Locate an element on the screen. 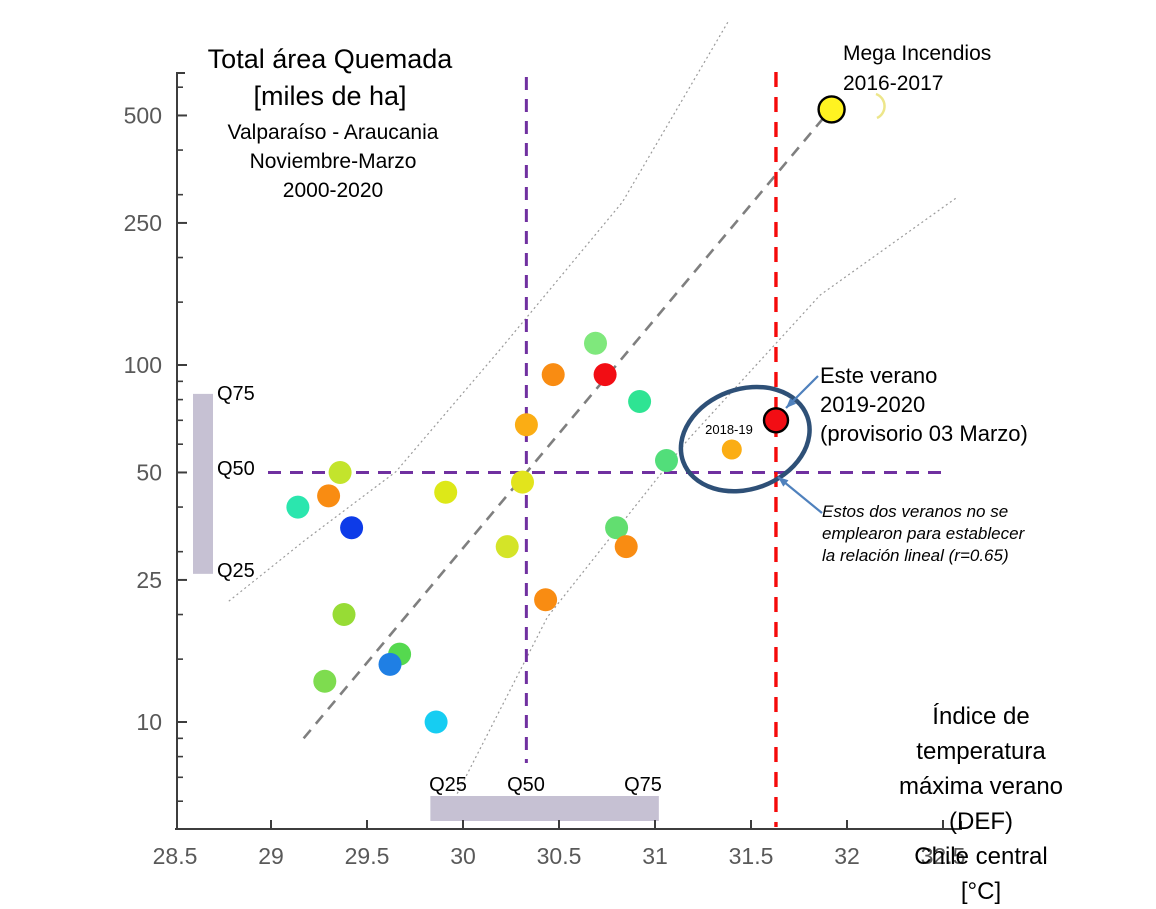  chart-subtitle-months: Noviembre-Marzo is located at coordinates (333, 161).